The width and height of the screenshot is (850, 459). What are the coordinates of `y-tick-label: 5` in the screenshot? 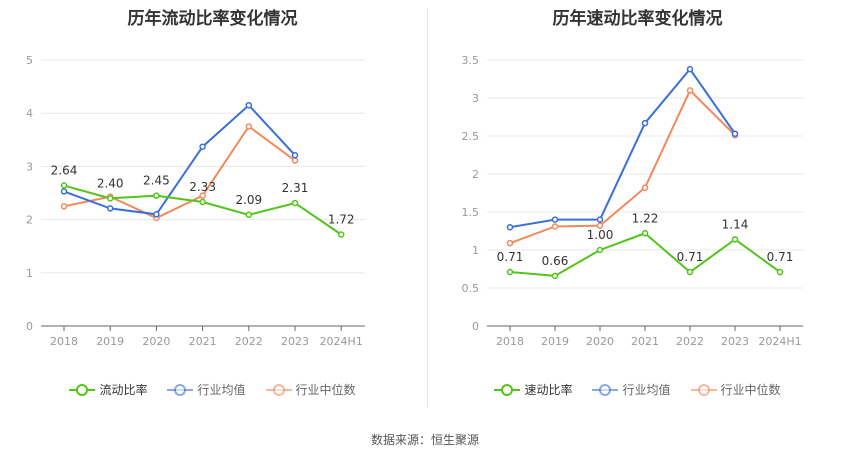 It's located at (29, 60).